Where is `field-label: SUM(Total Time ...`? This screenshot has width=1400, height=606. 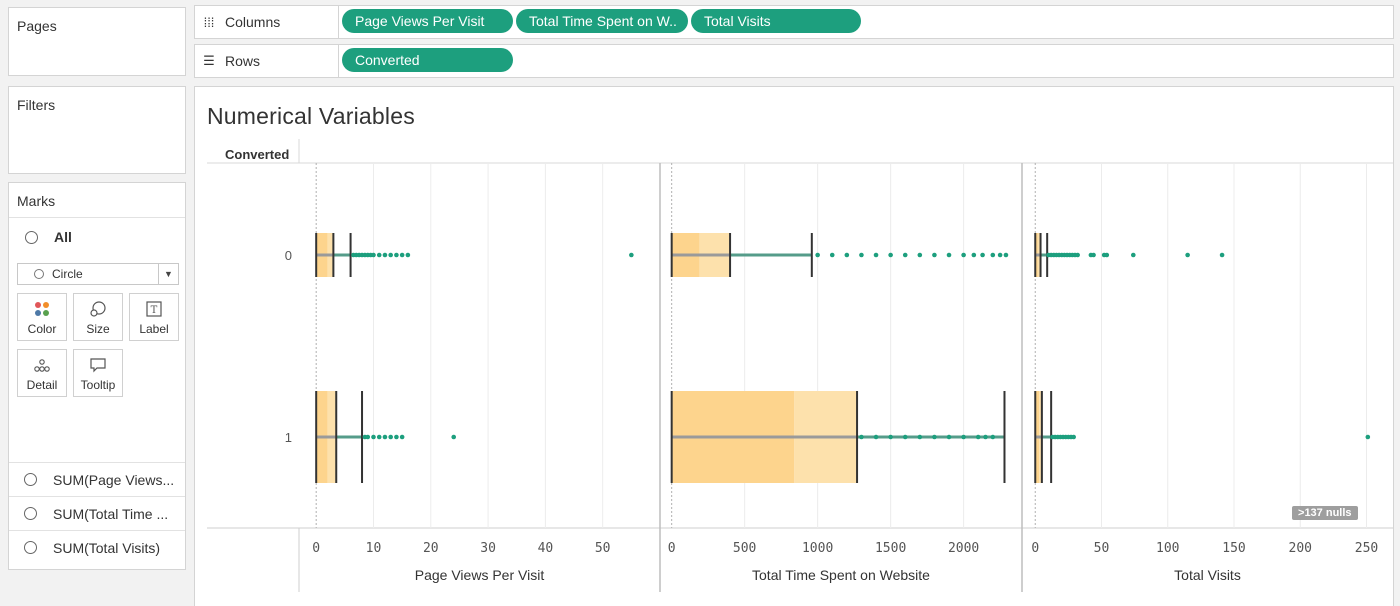 field-label: SUM(Total Time ... is located at coordinates (111, 513).